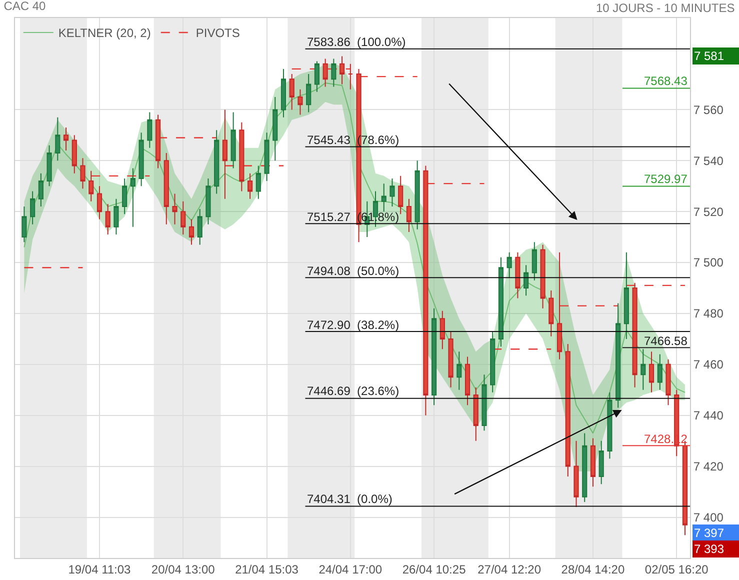 This screenshot has width=739, height=580. I want to click on ref-line-label: 7494.08 (50.0%), so click(353, 271).